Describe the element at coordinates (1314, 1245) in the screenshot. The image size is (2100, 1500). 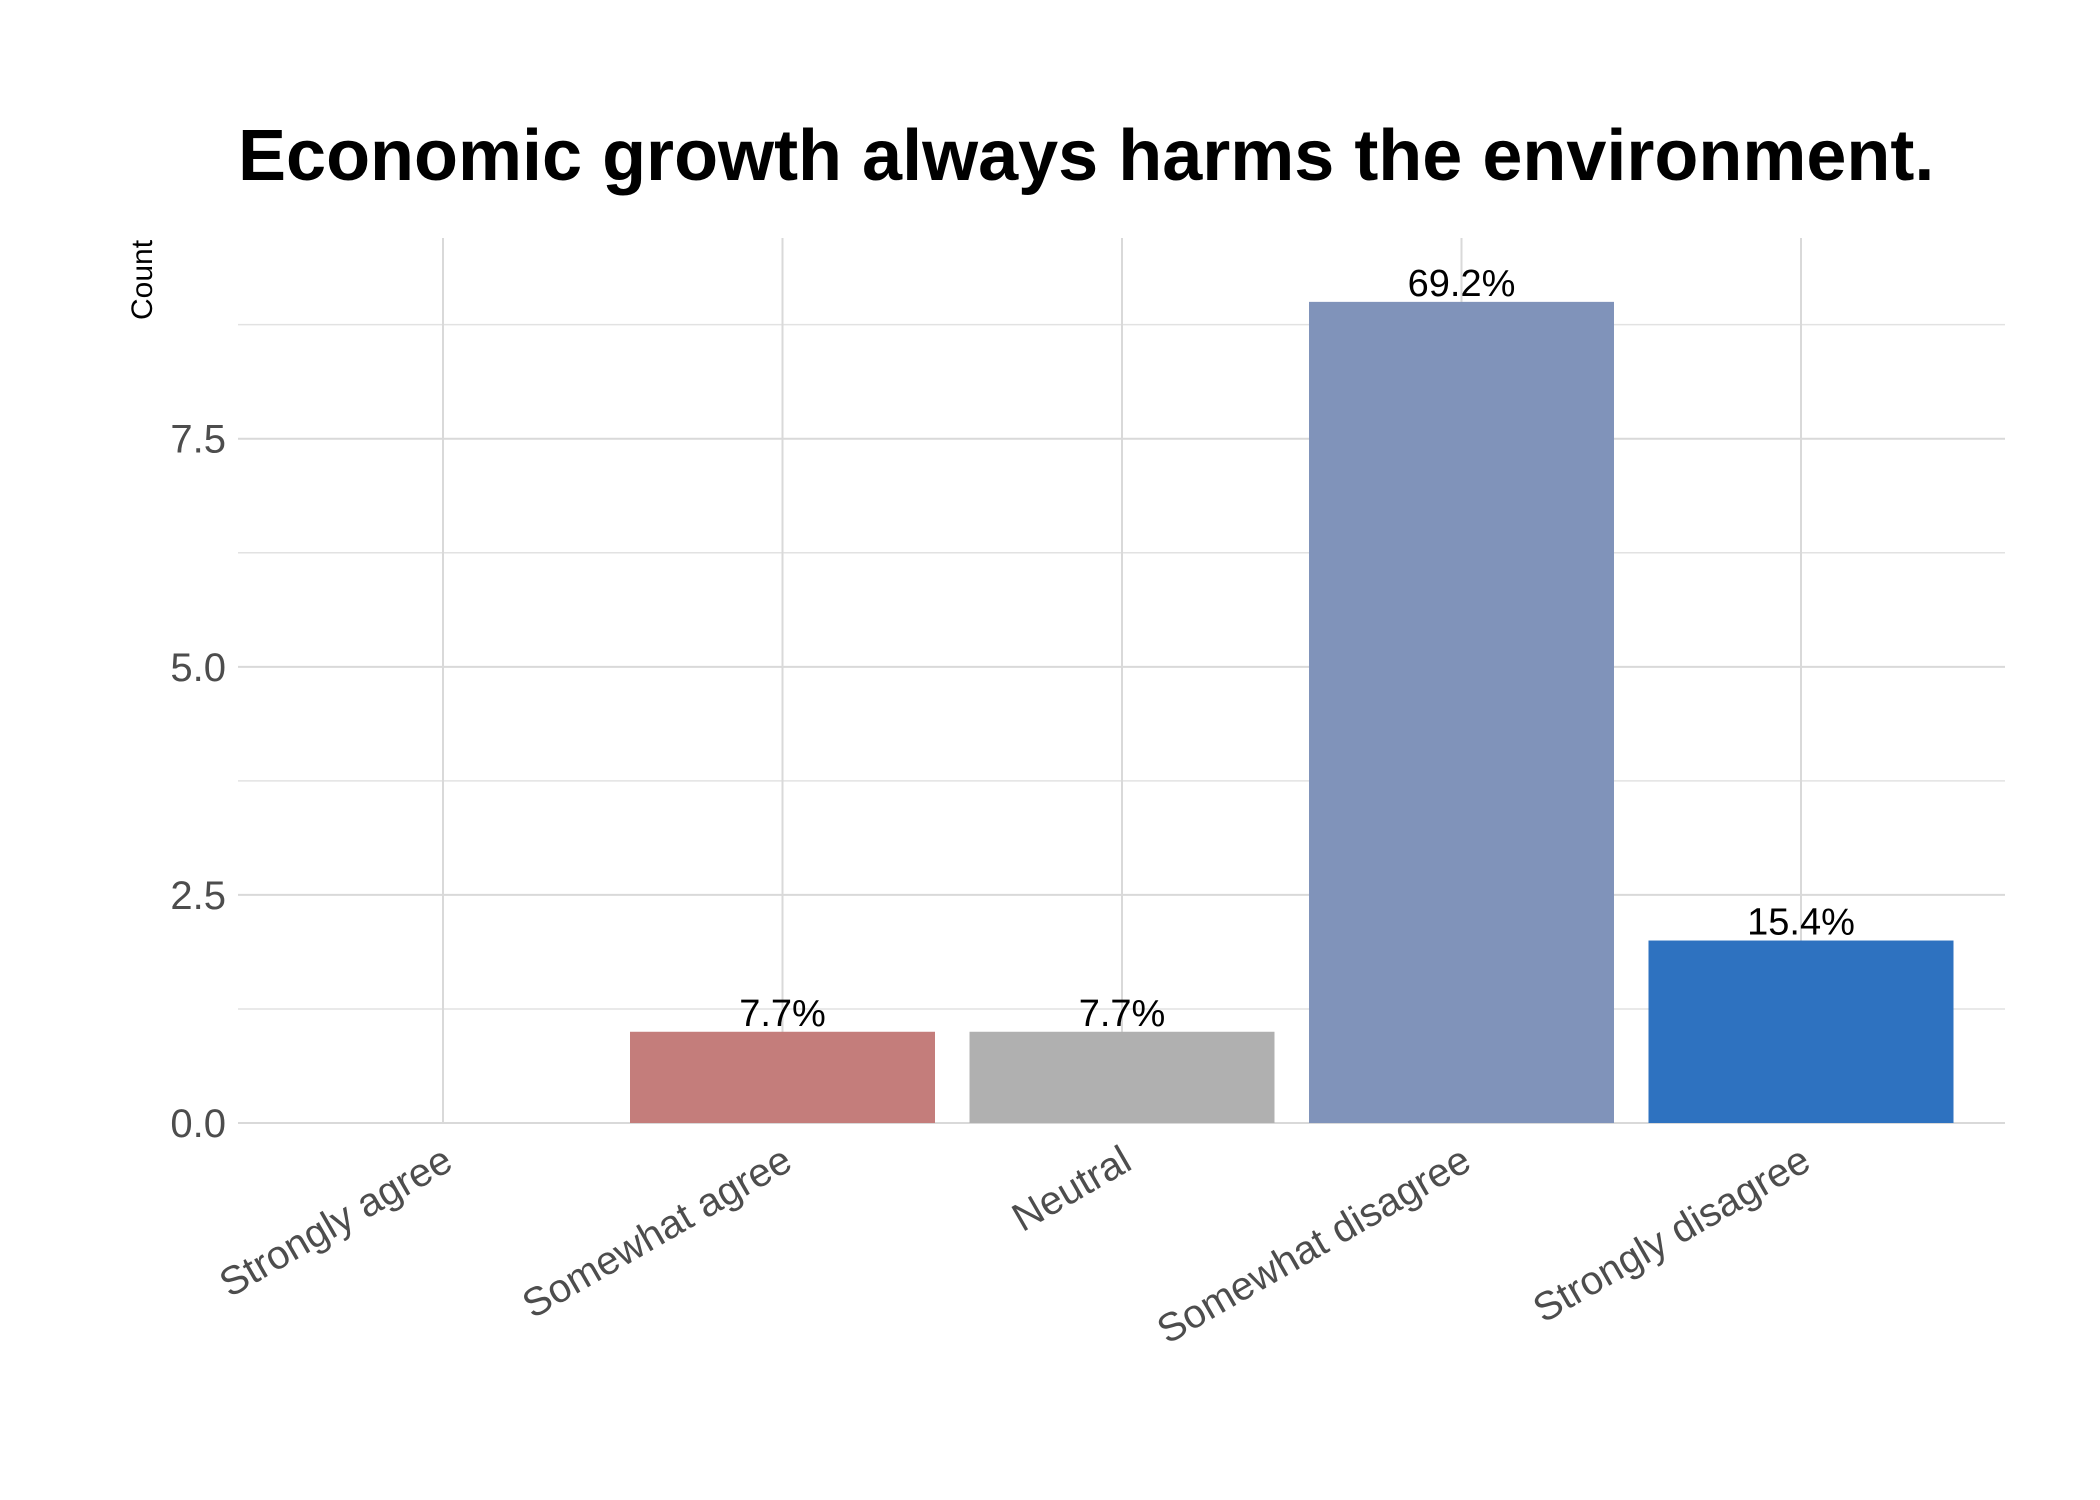
I see `x-tick-label: Somewhat disagree` at that location.